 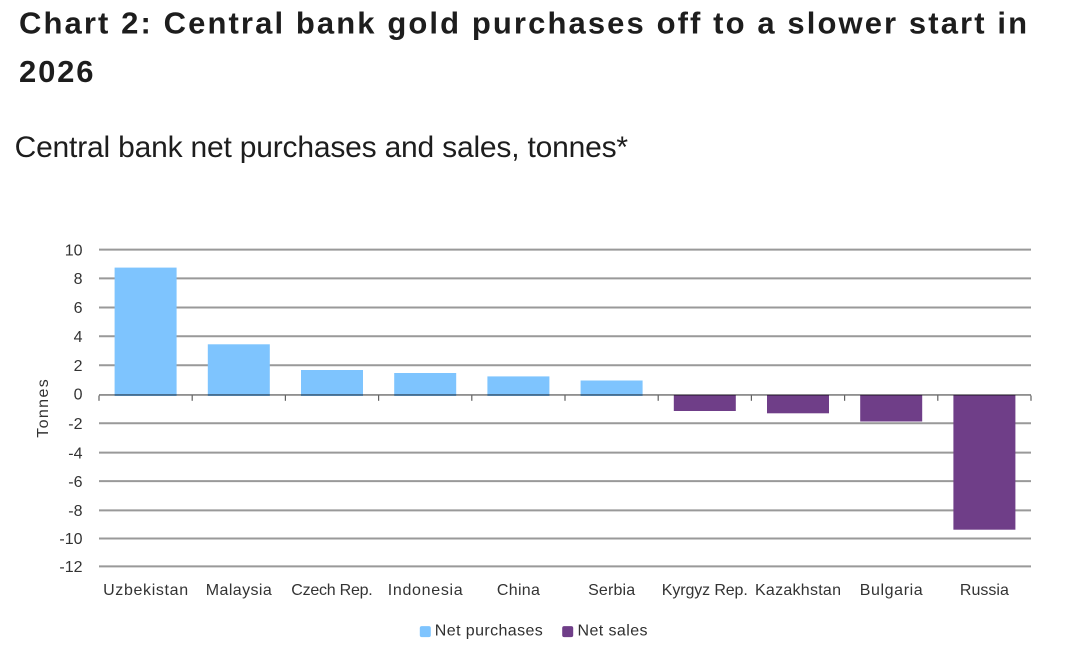 I want to click on svg-text: -8, so click(x=75, y=511).